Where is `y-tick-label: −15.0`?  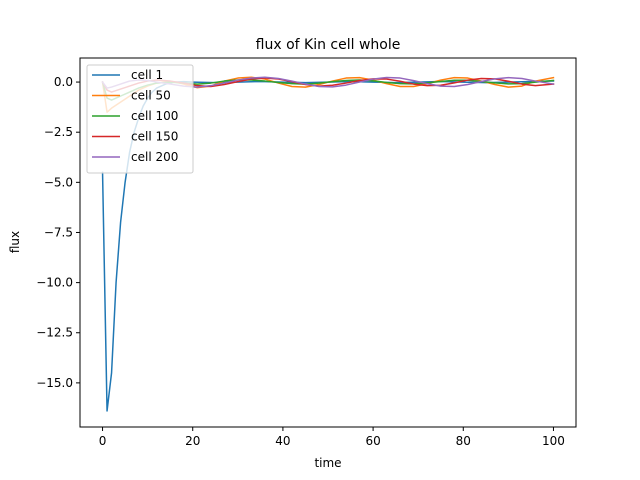
y-tick-label: −15.0 is located at coordinates (54, 383).